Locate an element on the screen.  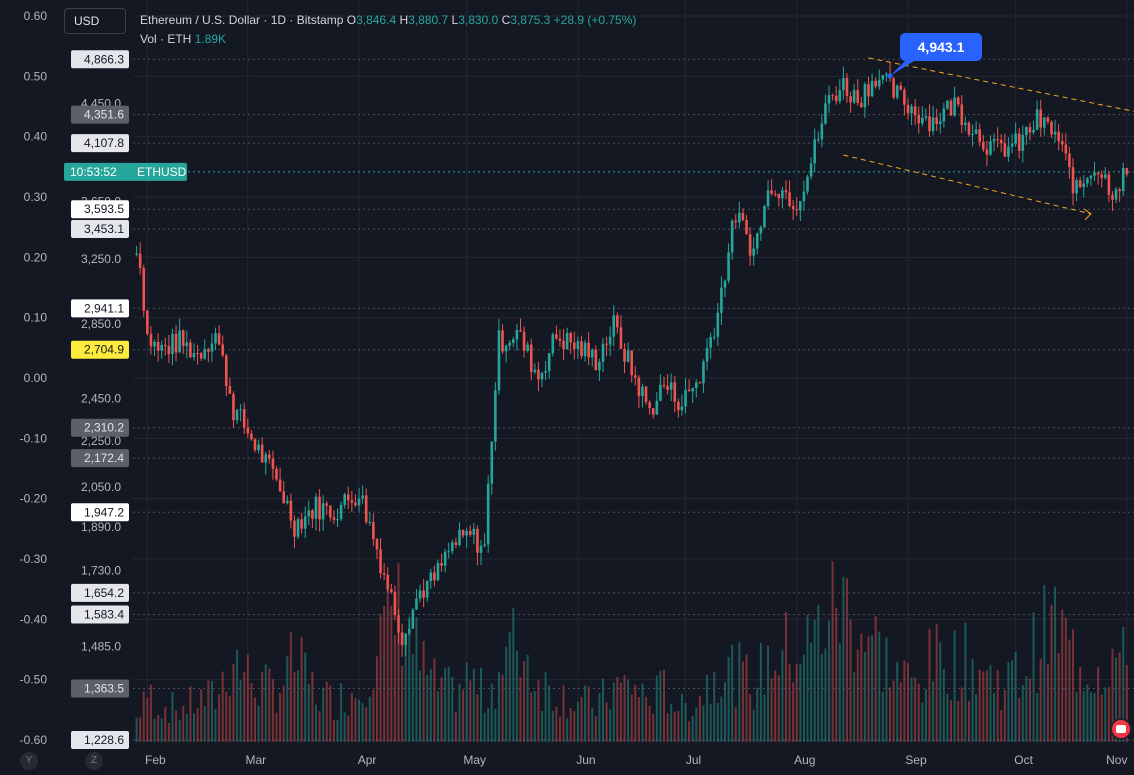
percent-tick-9: -0.30 is located at coordinates (34, 559).